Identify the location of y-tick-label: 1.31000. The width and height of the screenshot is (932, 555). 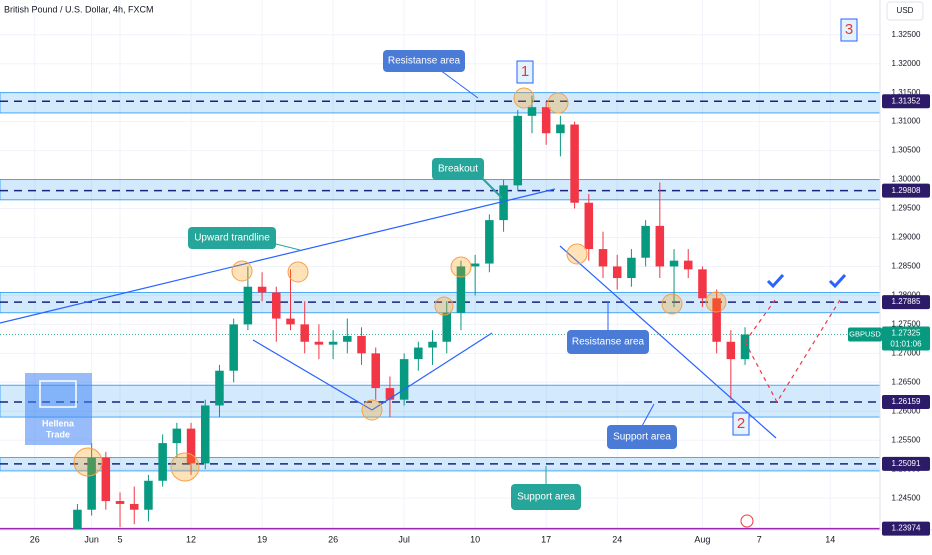
(906, 121).